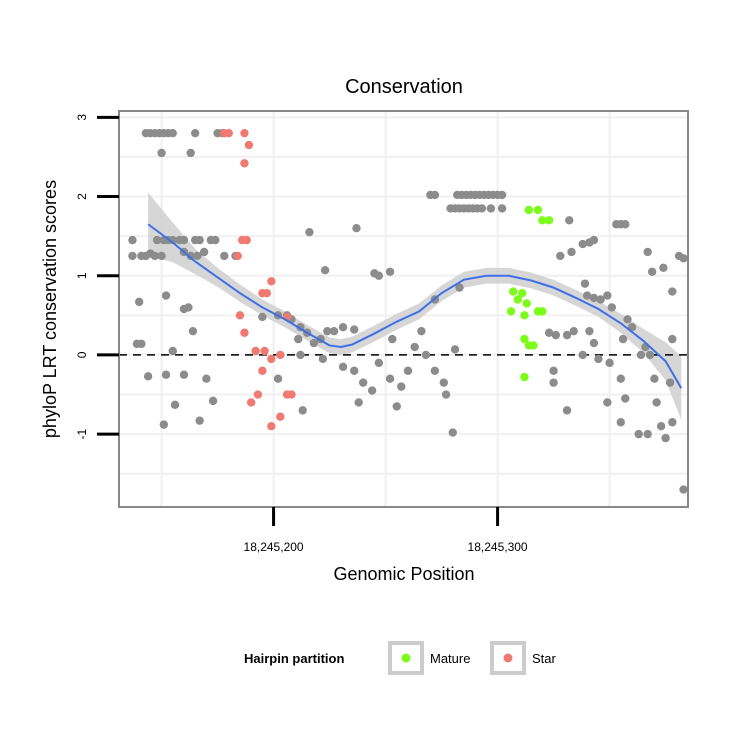 Image resolution: width=750 pixels, height=750 pixels. I want to click on y-tick-label-3: 2, so click(82, 196).